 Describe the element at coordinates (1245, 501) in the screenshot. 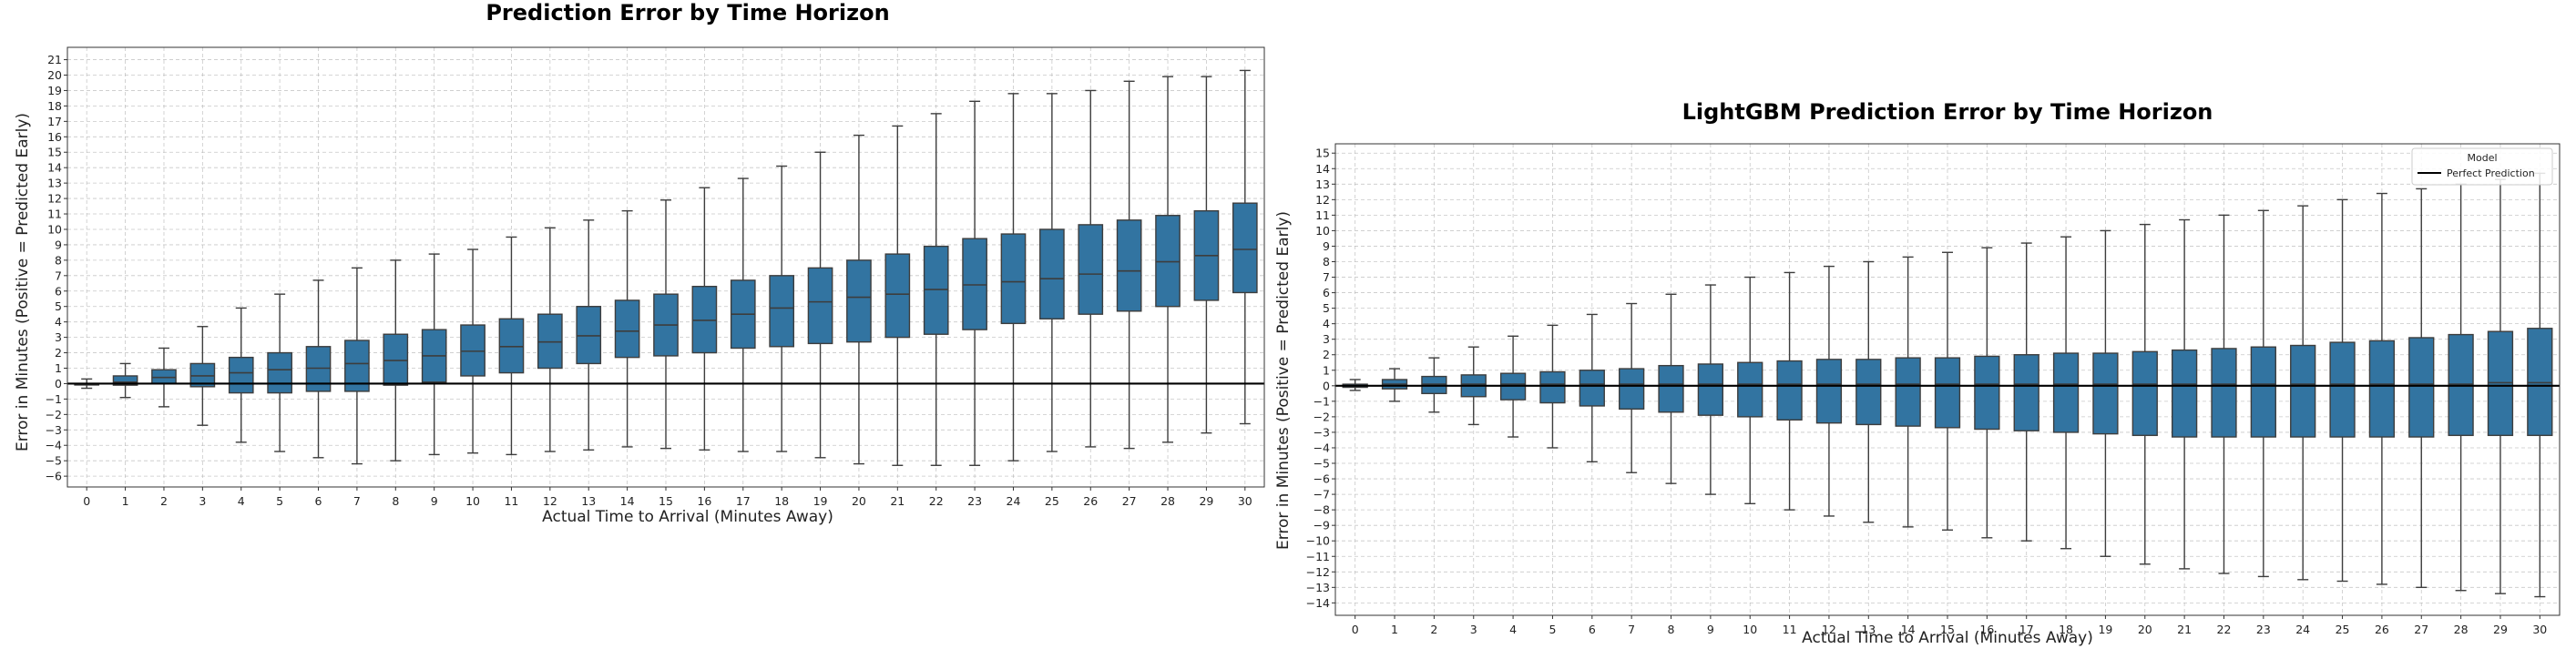

I see `x-tick-label: 30` at that location.